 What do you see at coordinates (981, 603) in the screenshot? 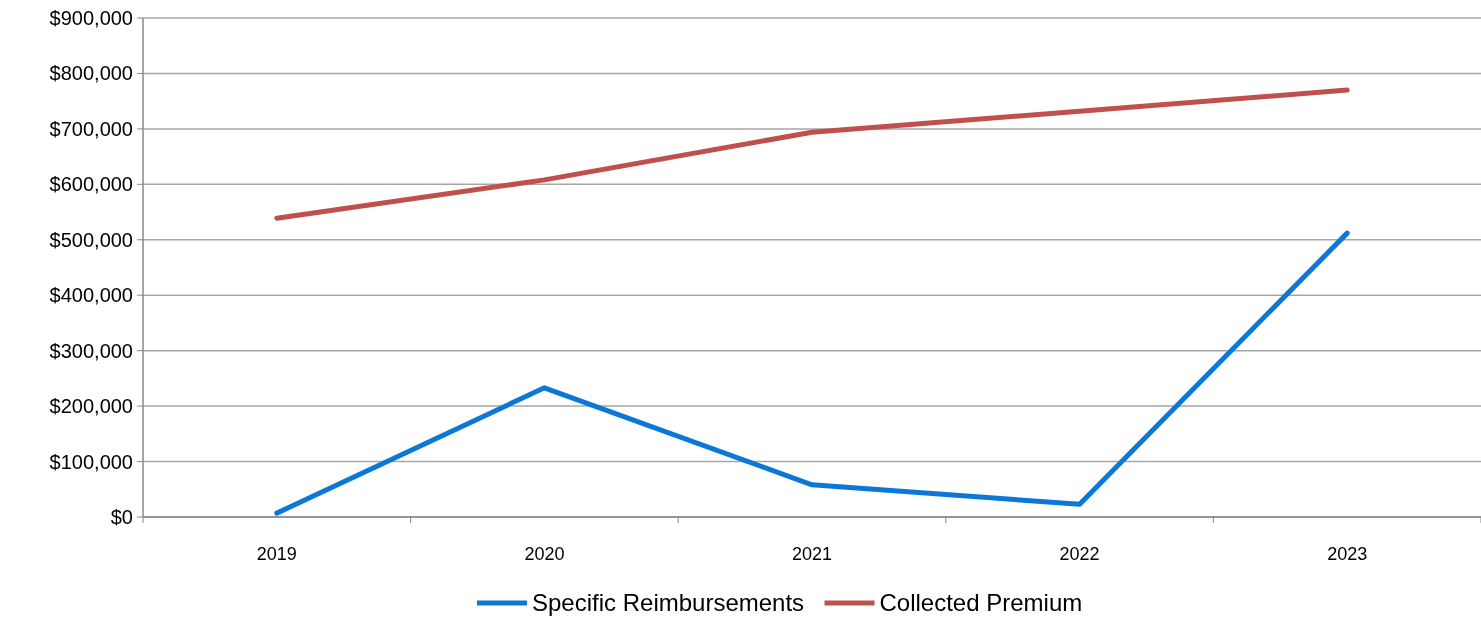
I see `legend-label: Collected Premium` at bounding box center [981, 603].